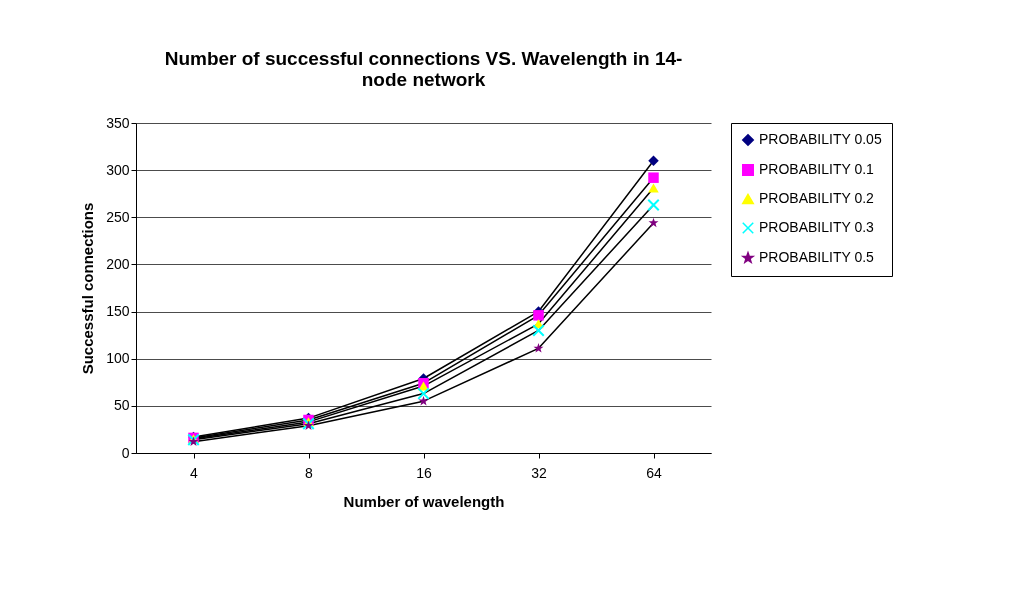 This screenshot has width=1031, height=602. What do you see at coordinates (817, 257) in the screenshot?
I see `legend-label: PROBABILITY 0.5` at bounding box center [817, 257].